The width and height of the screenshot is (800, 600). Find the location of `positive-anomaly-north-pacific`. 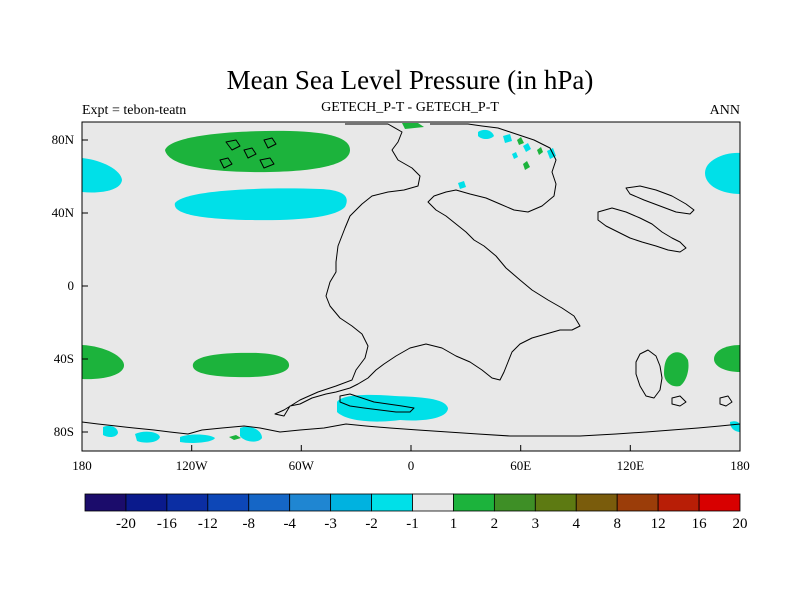

positive-anomaly-north-pacific is located at coordinates (257, 151).